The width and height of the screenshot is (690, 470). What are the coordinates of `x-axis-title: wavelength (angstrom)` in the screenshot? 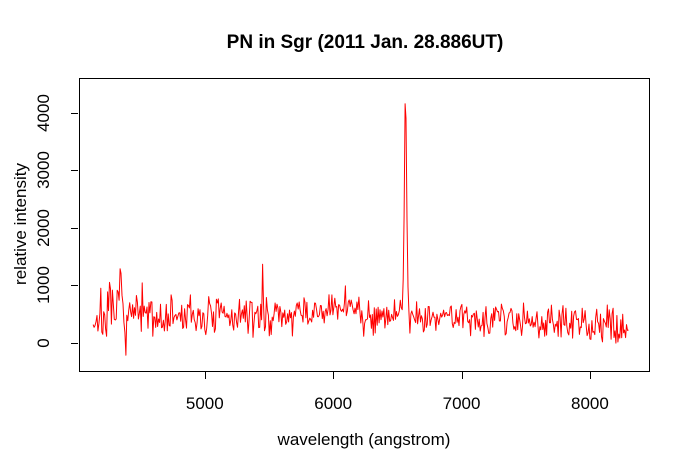 It's located at (364, 439).